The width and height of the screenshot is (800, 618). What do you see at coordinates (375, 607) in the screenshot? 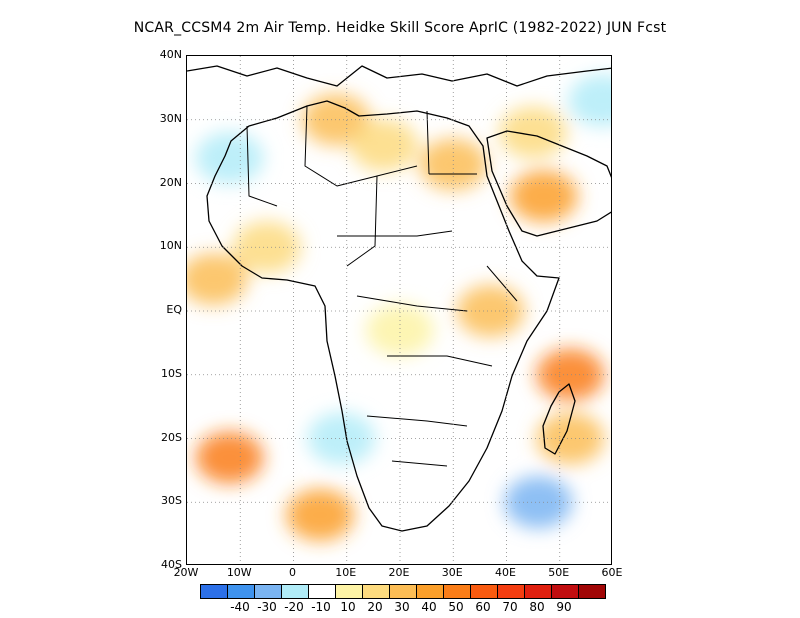
I see `colorbar-label: 20` at bounding box center [375, 607].